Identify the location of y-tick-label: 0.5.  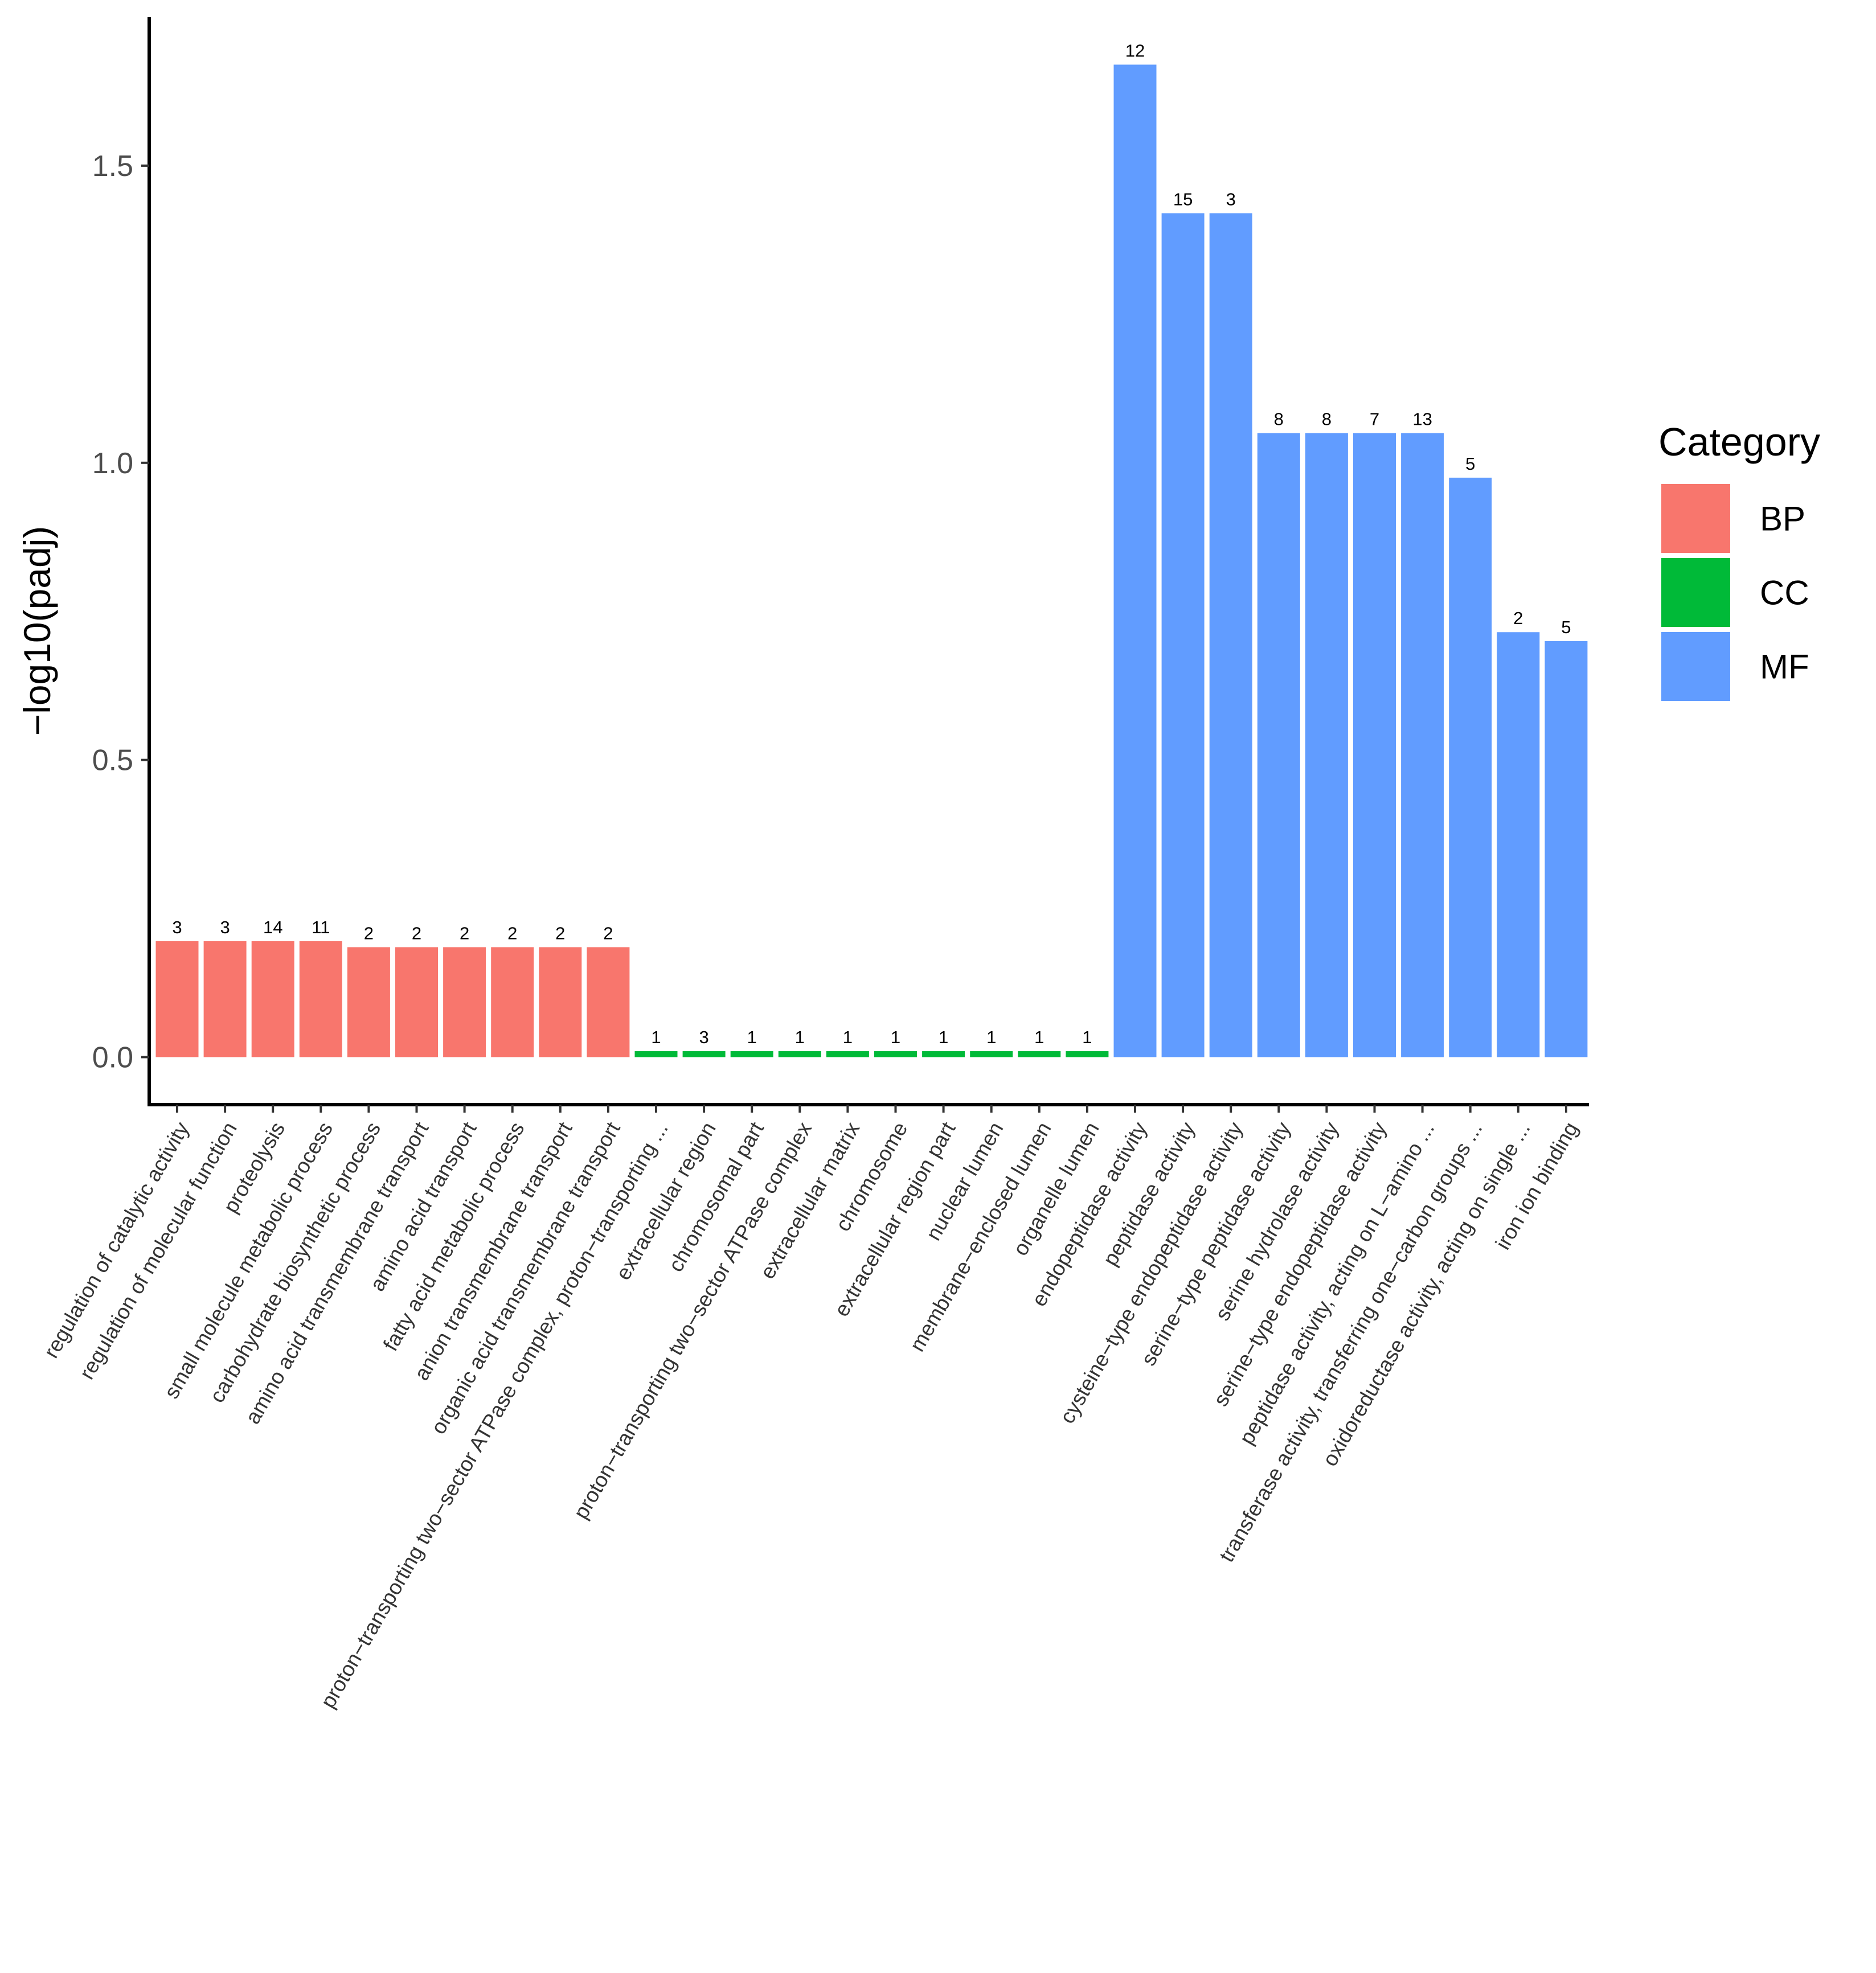
(112, 760).